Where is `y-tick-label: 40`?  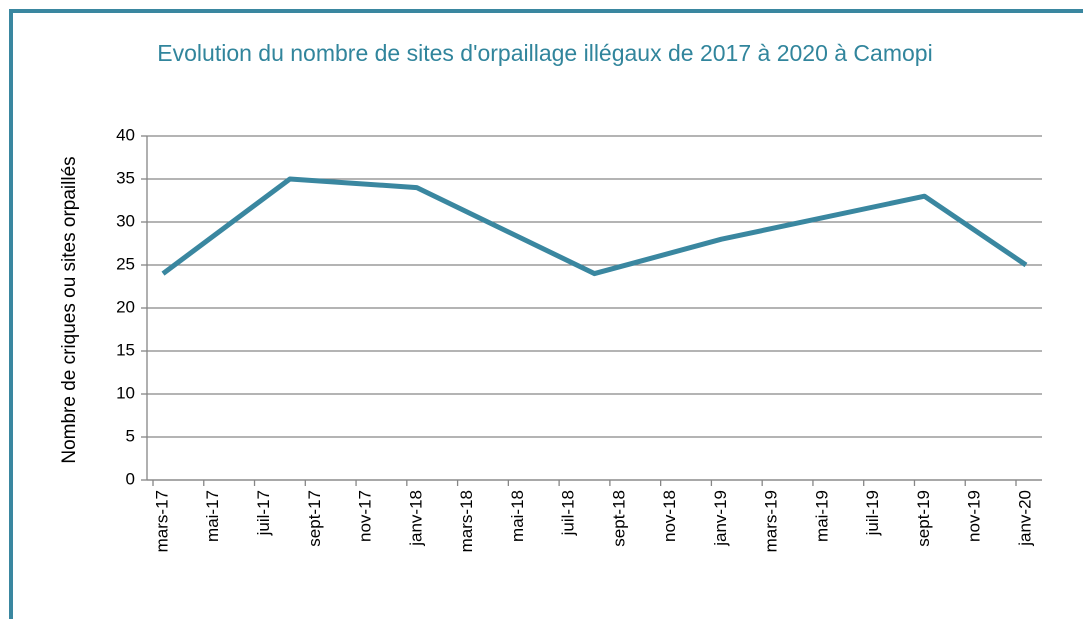
y-tick-label: 40 is located at coordinates (125, 134).